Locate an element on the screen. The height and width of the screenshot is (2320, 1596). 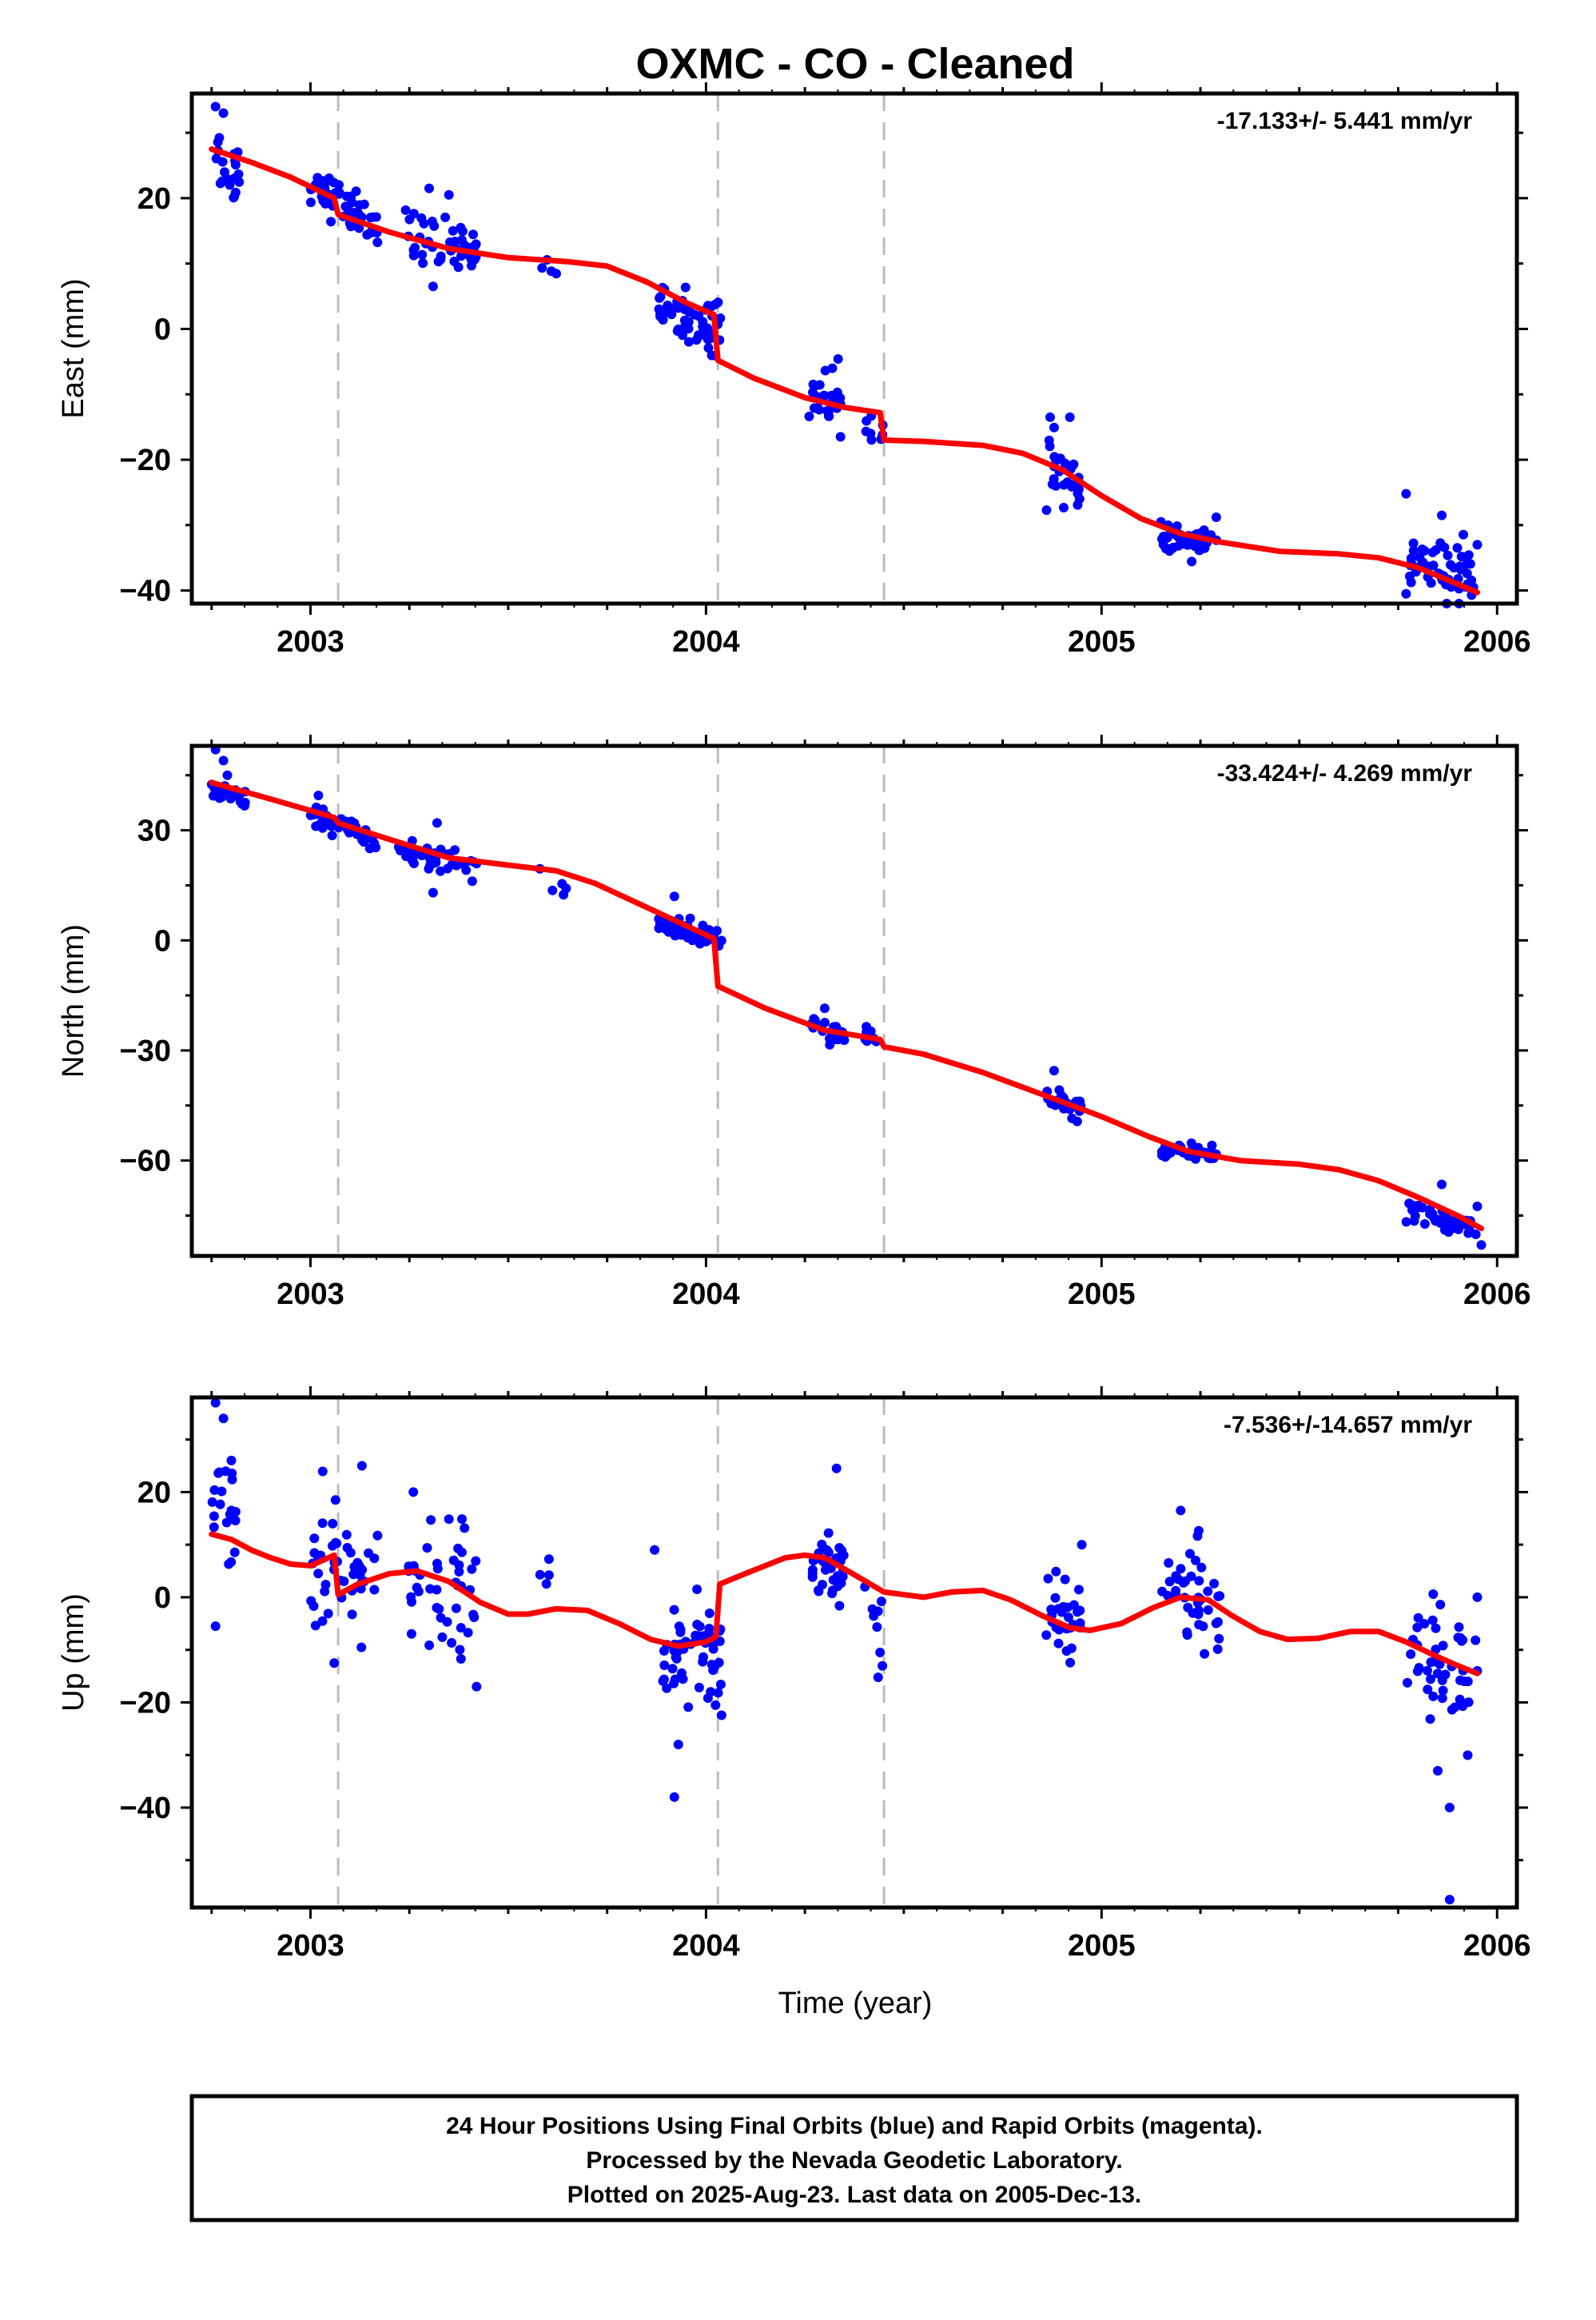
y-tick-label: −30 is located at coordinates (145, 1051).